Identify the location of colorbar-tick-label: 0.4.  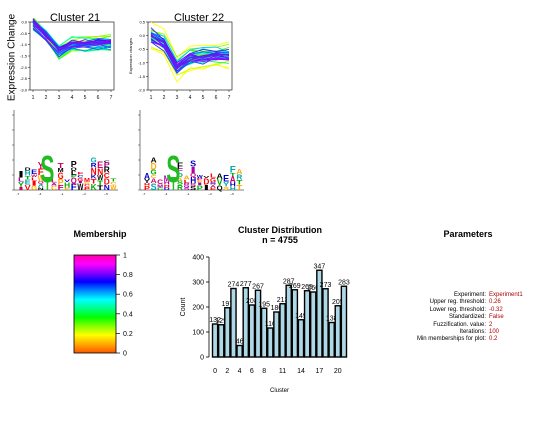
(128, 314).